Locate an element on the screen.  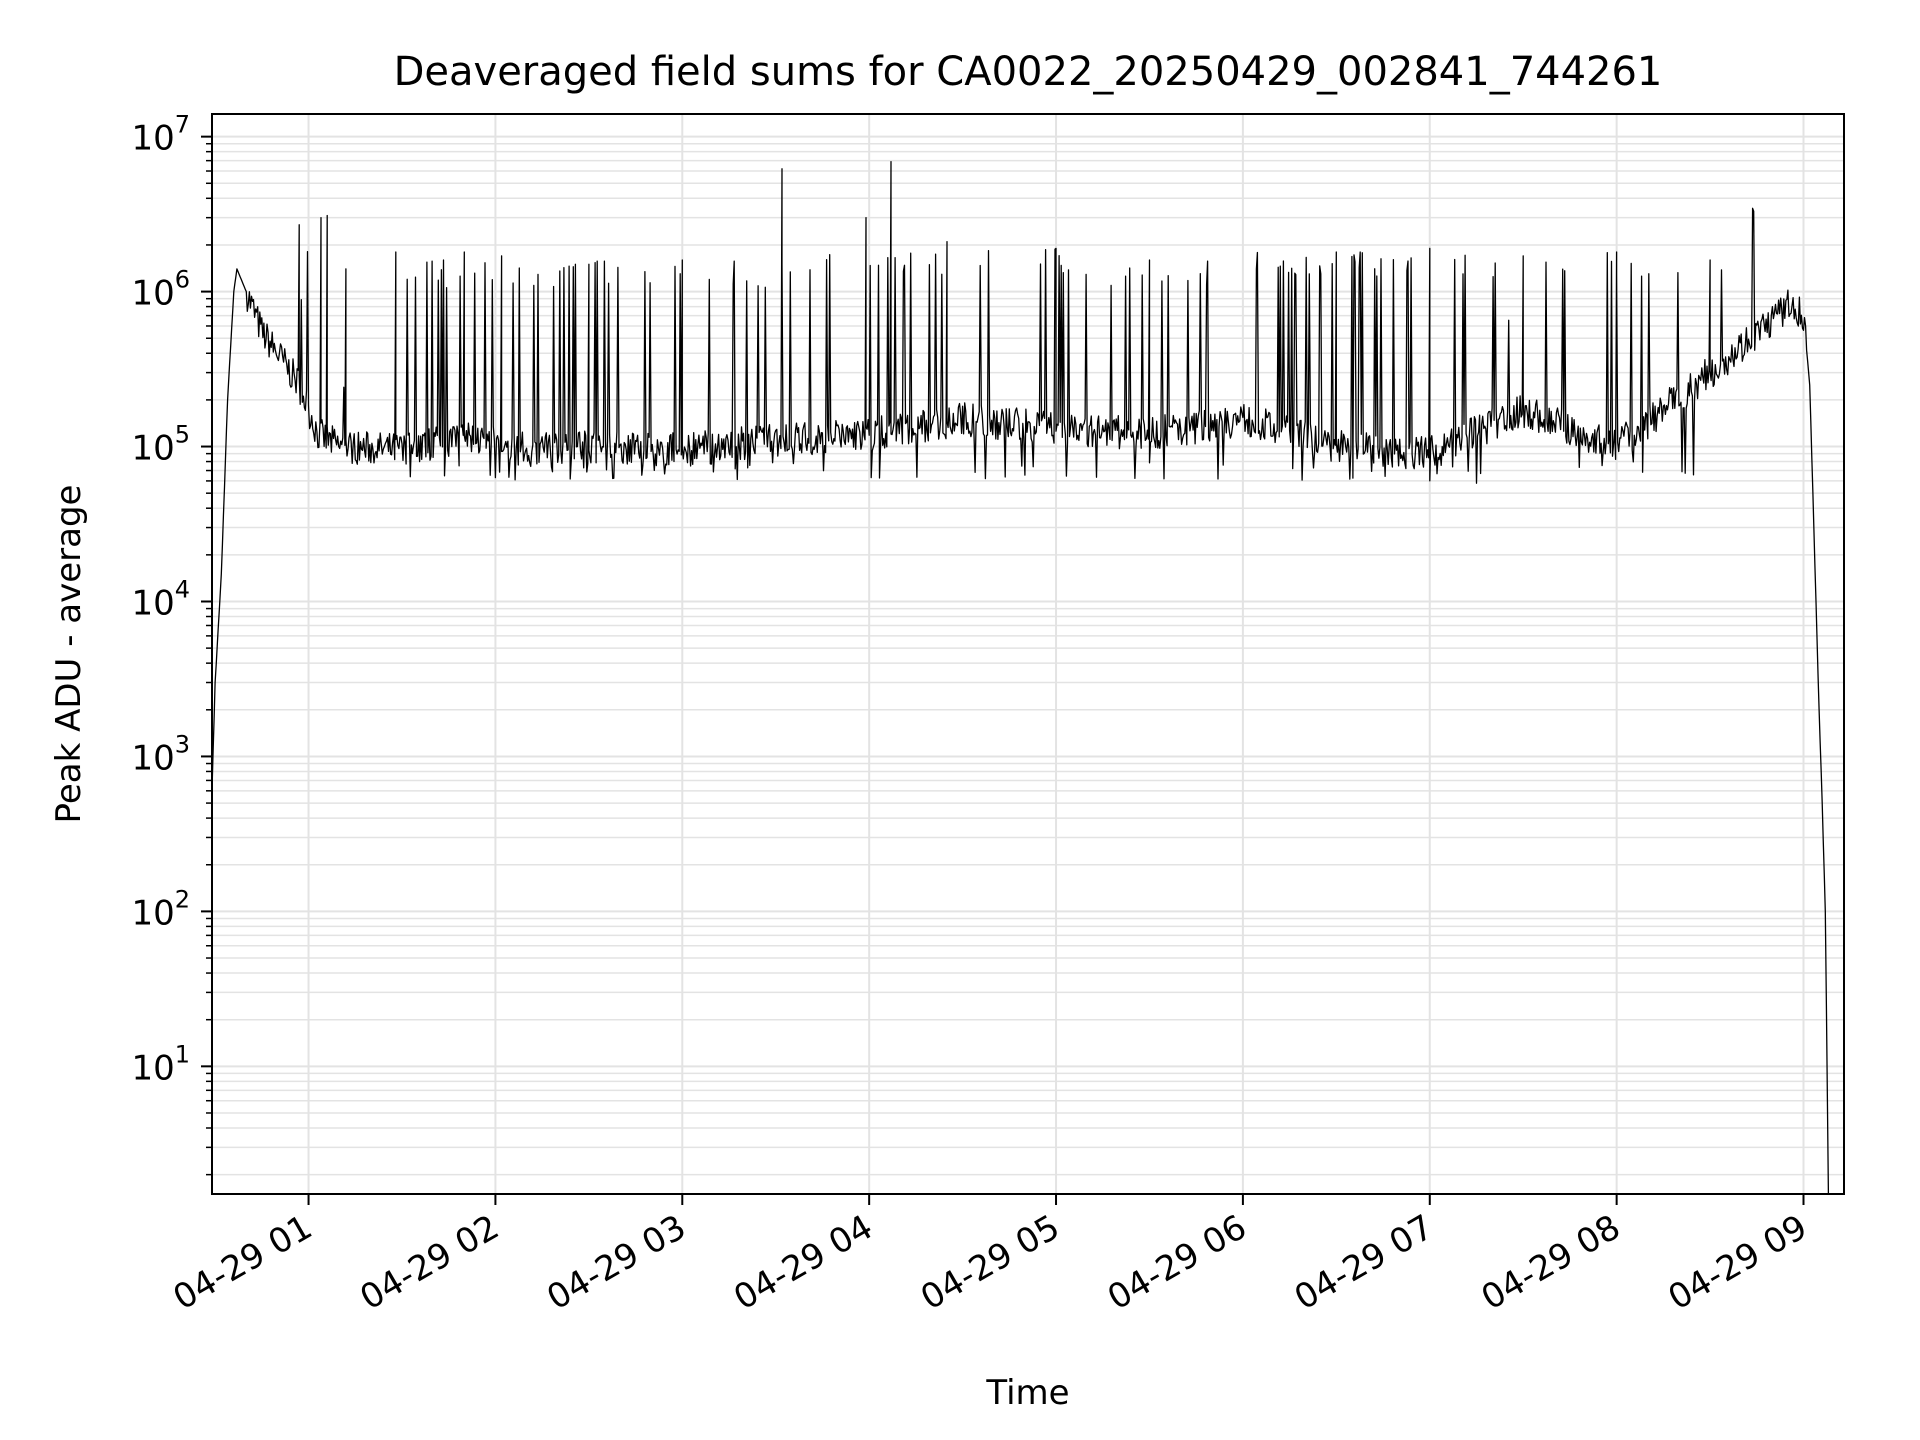
y-axis: 10¹ 10² 10³ 10⁴ 10⁵ 10⁶ 10⁷ is located at coordinates (171, 643).